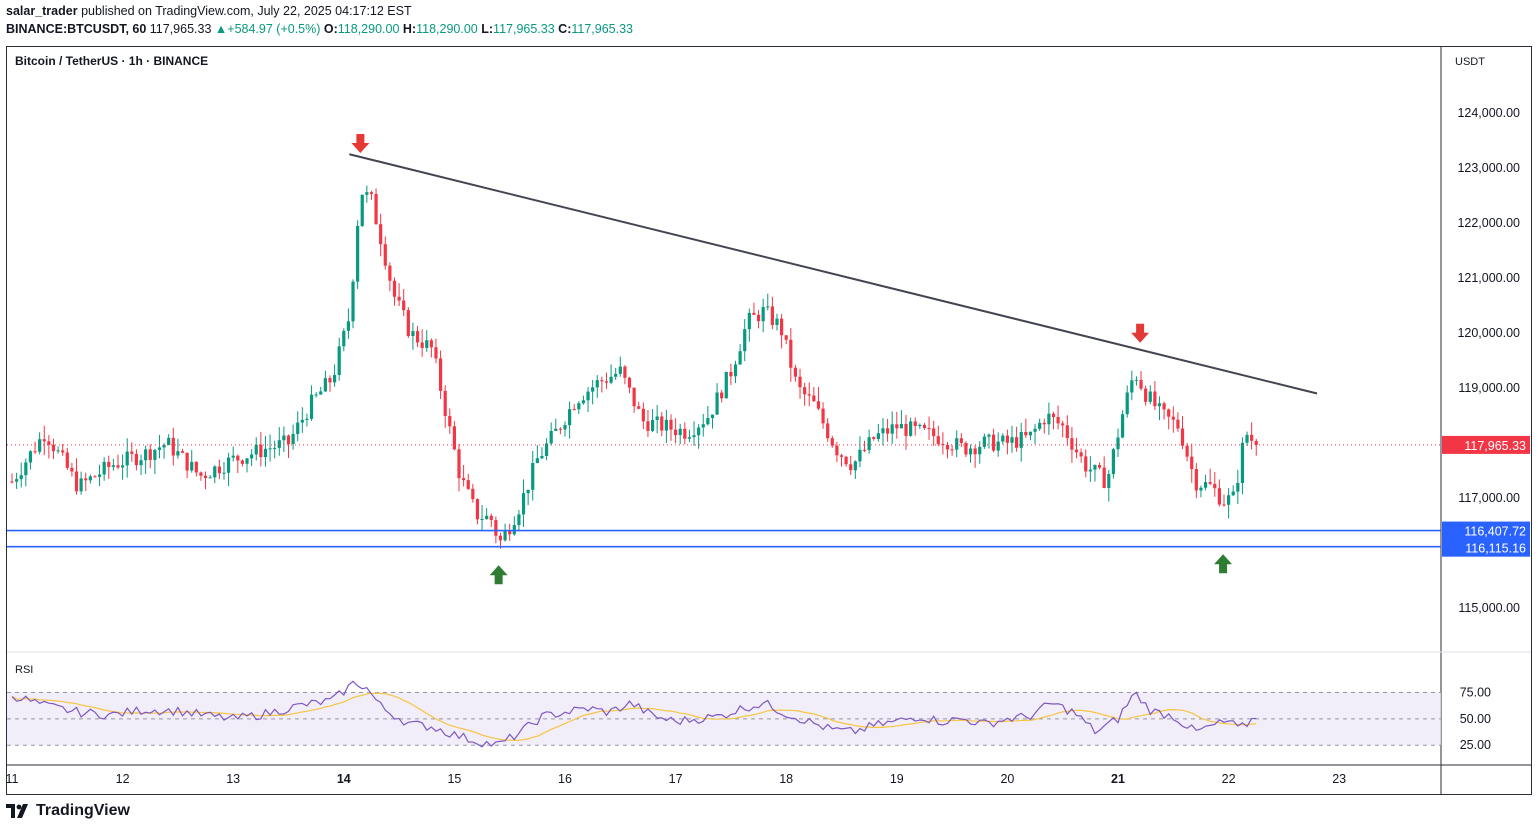  I want to click on up-arrow-marker, so click(498, 575).